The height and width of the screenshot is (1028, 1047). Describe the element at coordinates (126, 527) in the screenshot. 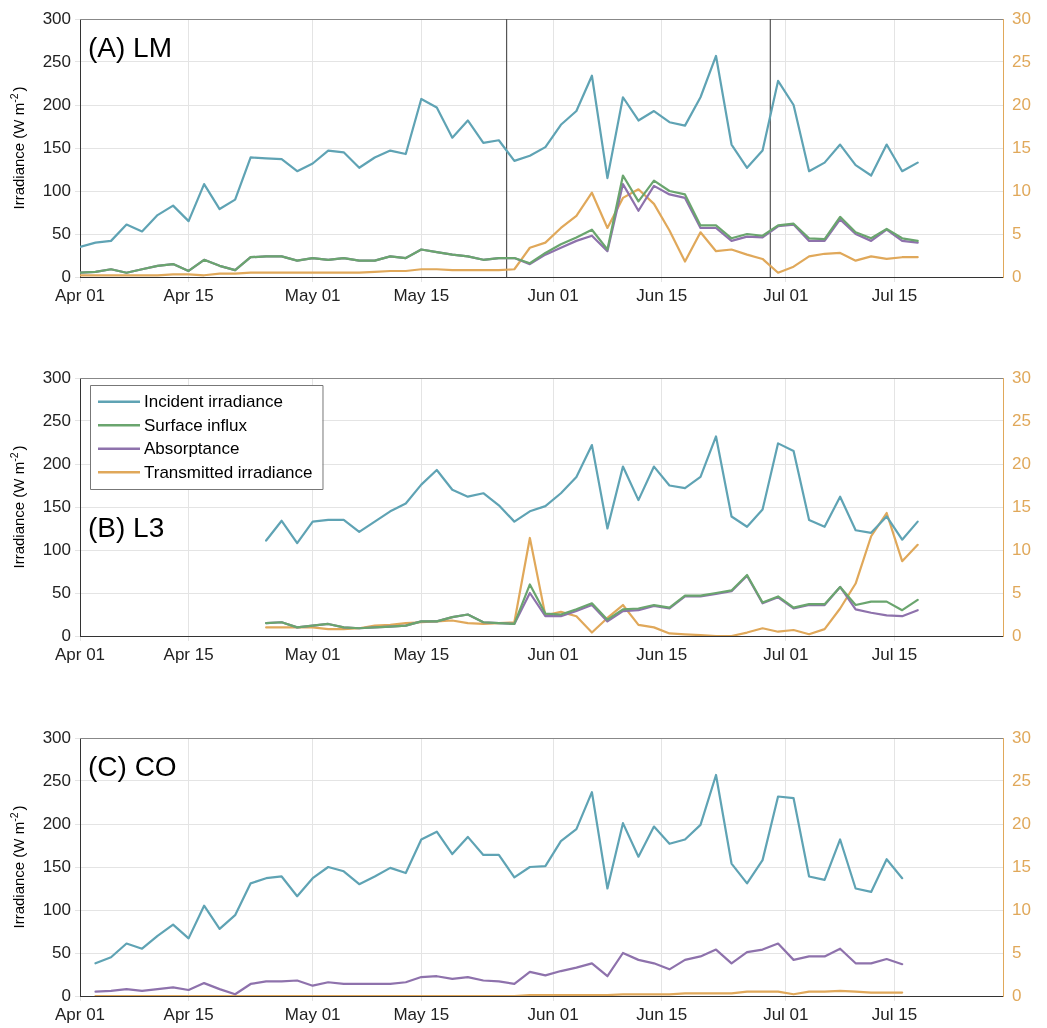

I see `text: (B) L3` at that location.